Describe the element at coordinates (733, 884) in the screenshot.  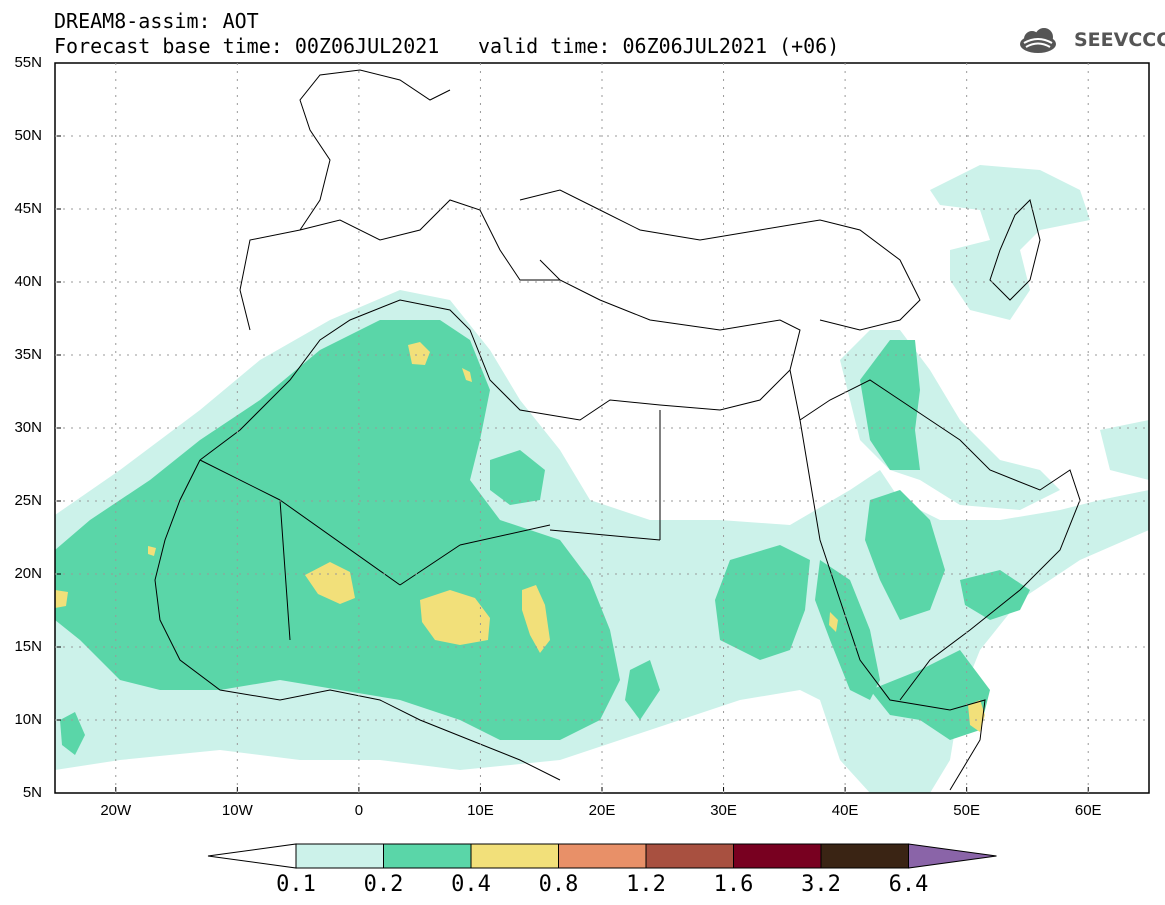
I see `colorbar-label: 1.6` at that location.